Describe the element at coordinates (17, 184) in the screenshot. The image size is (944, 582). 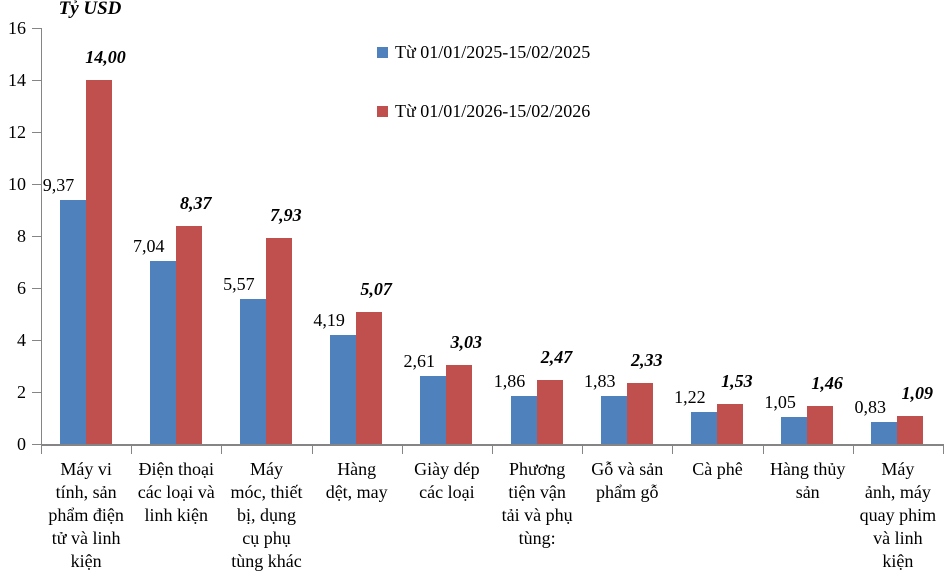
I see `y-axis-tick-label: 10` at that location.